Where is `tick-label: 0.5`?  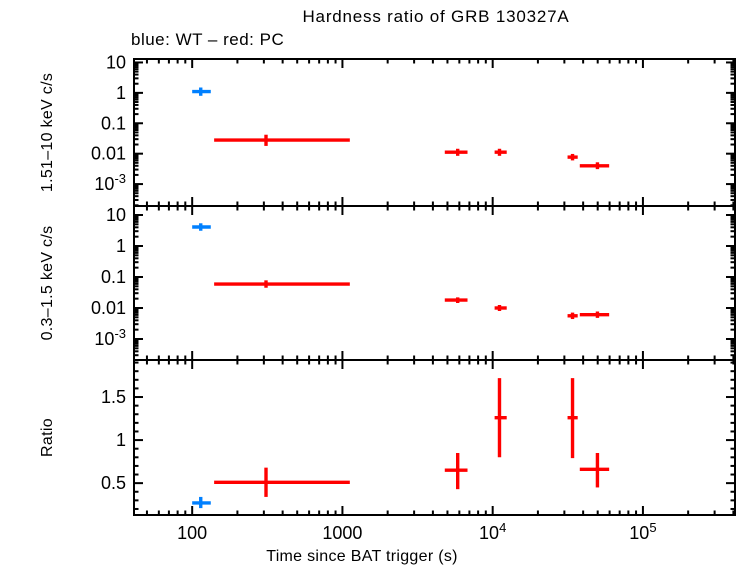 tick-label: 0.5 is located at coordinates (113, 483).